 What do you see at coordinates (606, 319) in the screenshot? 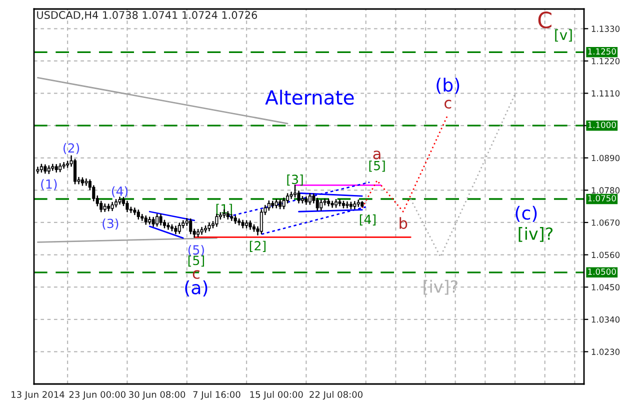
I see `y-tick-label: 1.0340` at bounding box center [606, 319].